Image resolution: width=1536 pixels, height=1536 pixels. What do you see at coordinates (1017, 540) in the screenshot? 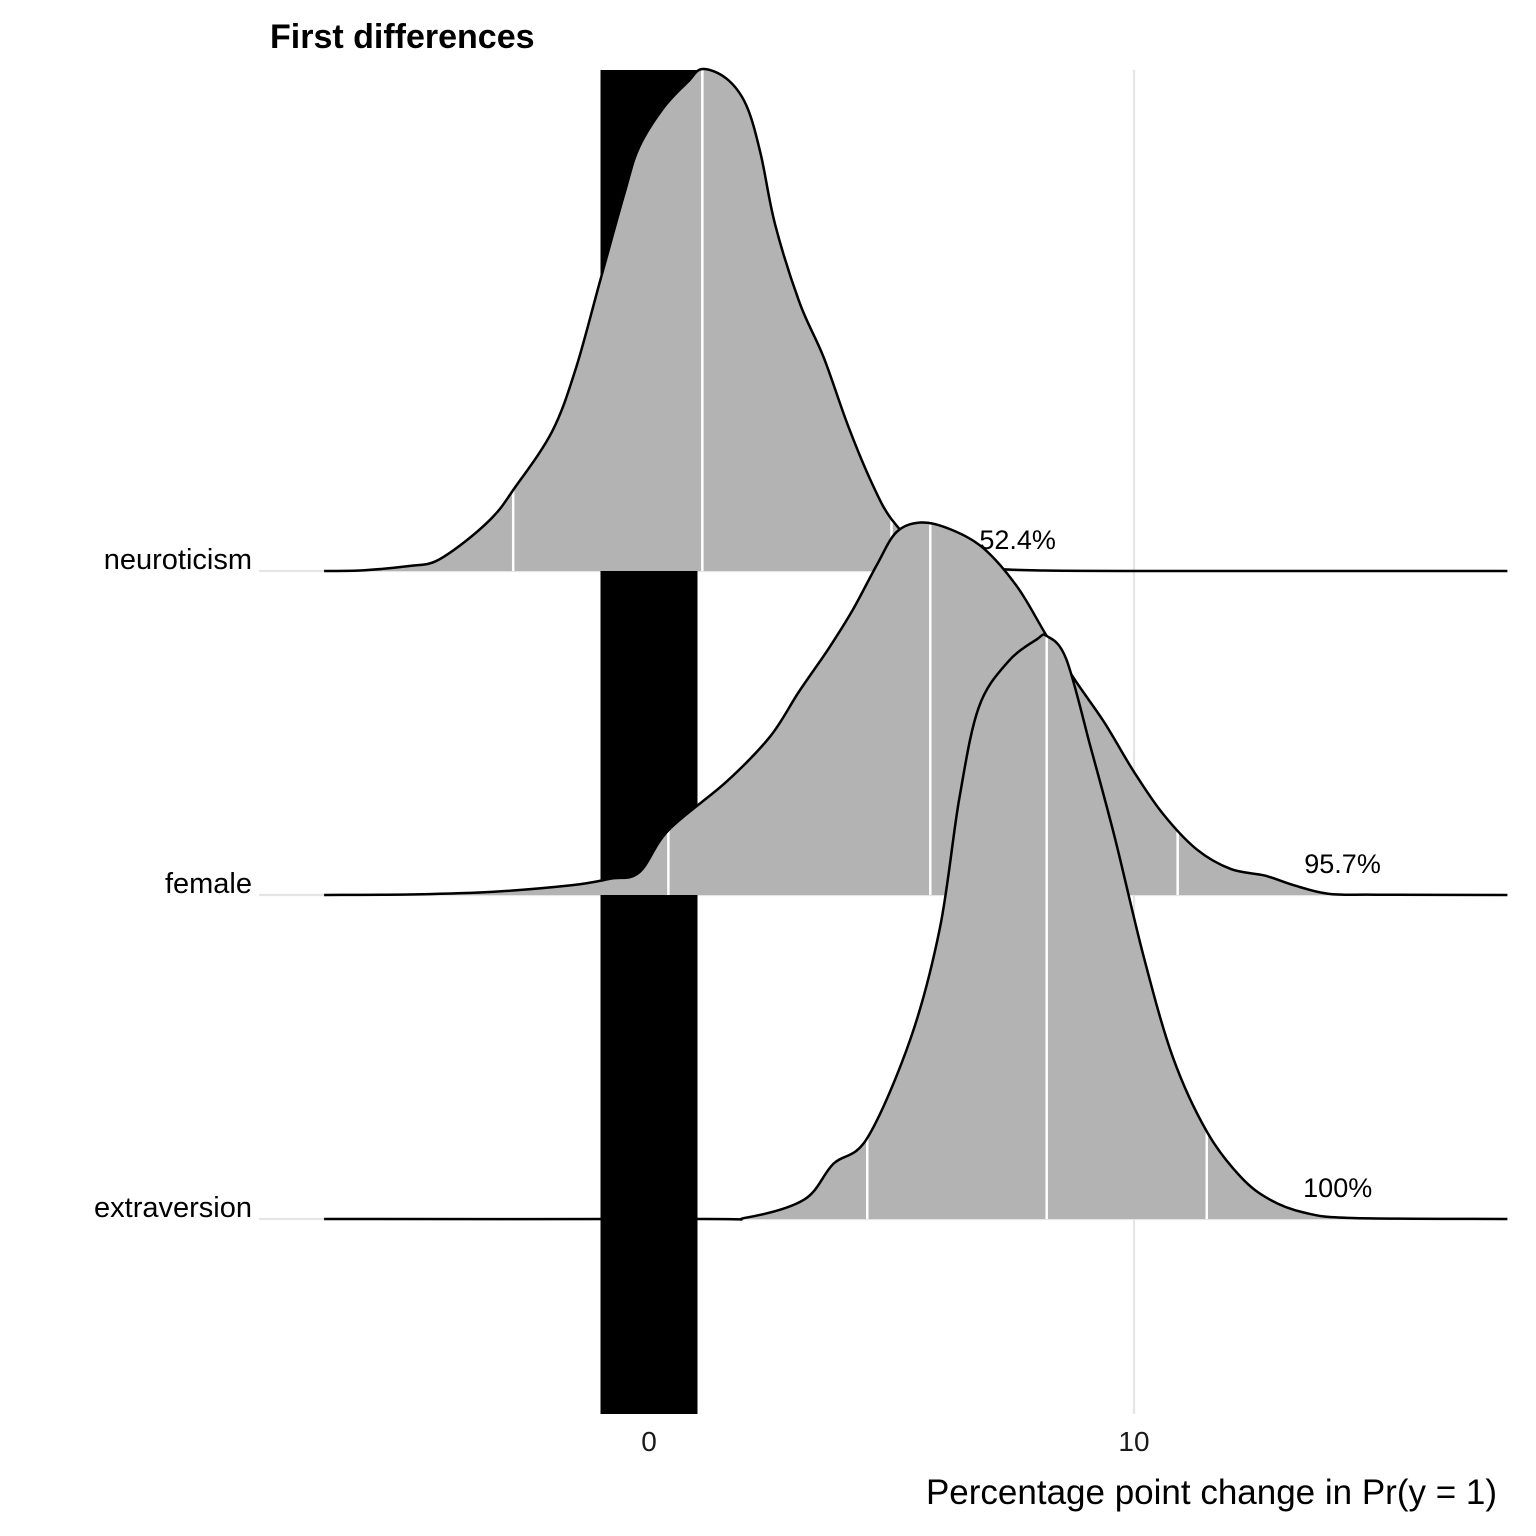
I see `percent-label-neuroticism: 52.4%` at bounding box center [1017, 540].